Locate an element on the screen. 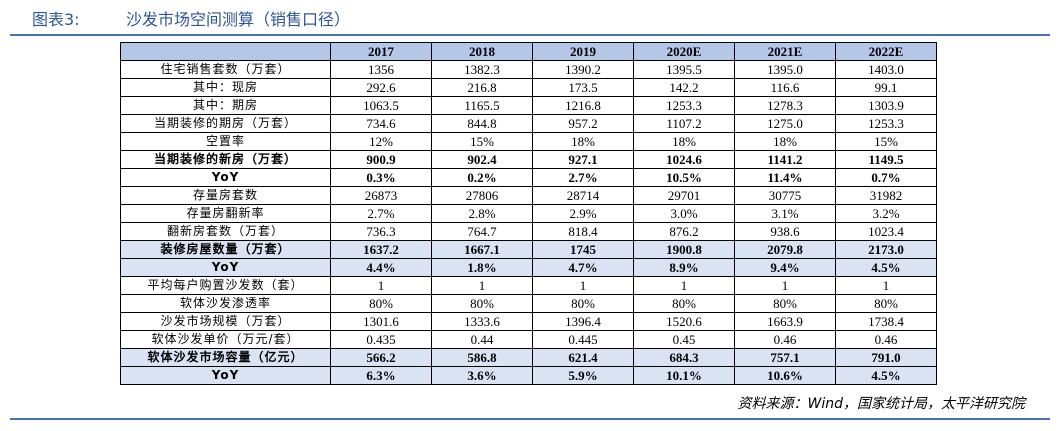  table-cell: 4.5% is located at coordinates (886, 267).